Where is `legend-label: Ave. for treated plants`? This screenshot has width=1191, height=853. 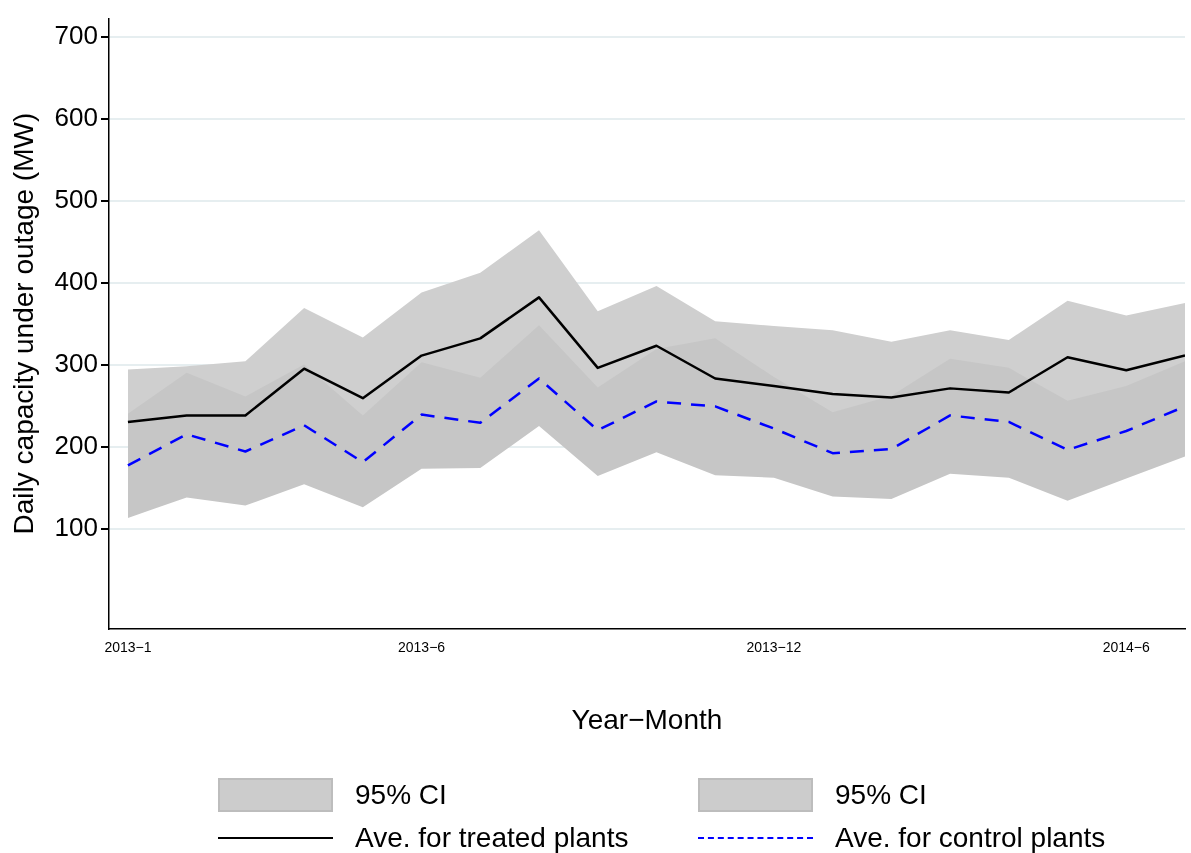
legend-label: Ave. for treated plants is located at coordinates (492, 837).